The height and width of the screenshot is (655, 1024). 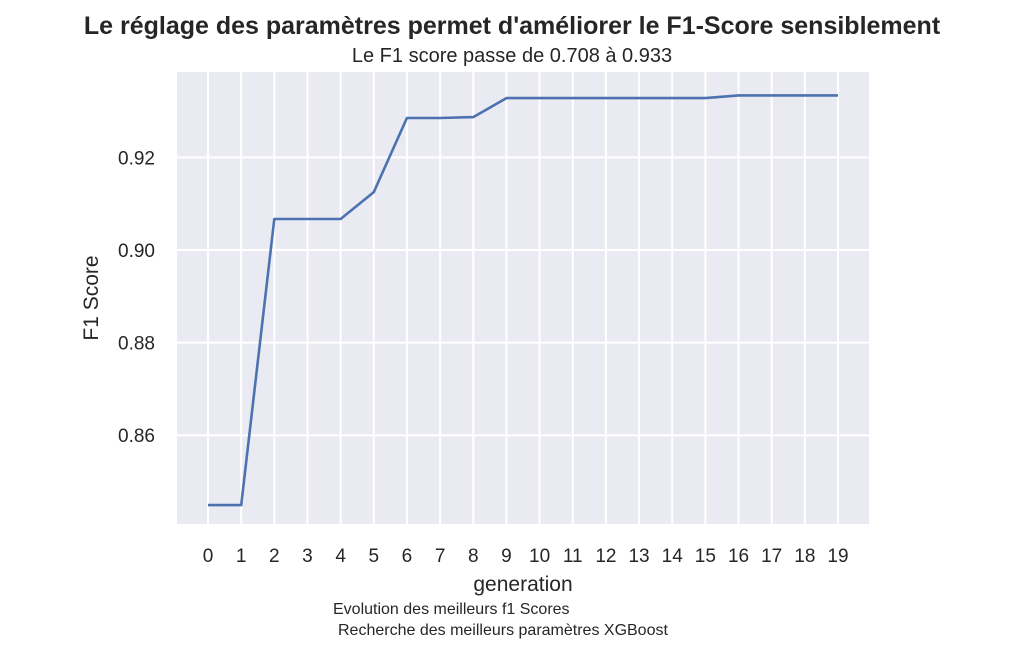 I want to click on x-tick-label: 2, so click(x=274, y=556).